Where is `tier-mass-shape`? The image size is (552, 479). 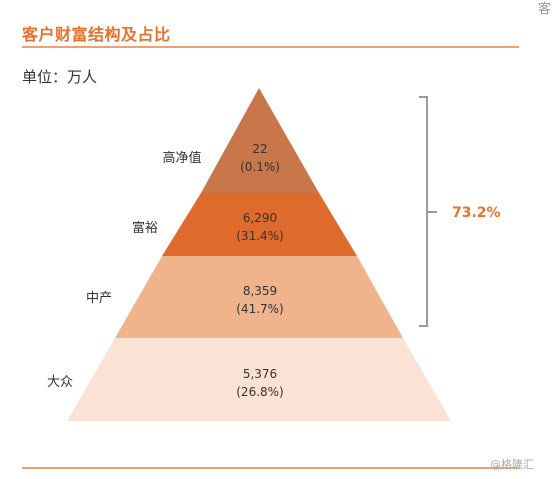
tier-mass-shape is located at coordinates (259, 379).